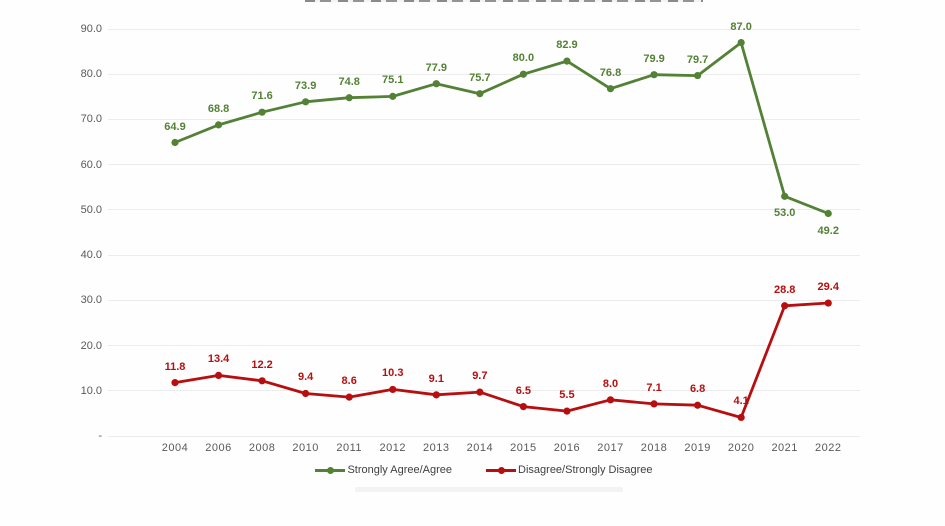 The height and width of the screenshot is (526, 945). What do you see at coordinates (741, 26) in the screenshot?
I see `data-point-label: 87.0` at bounding box center [741, 26].